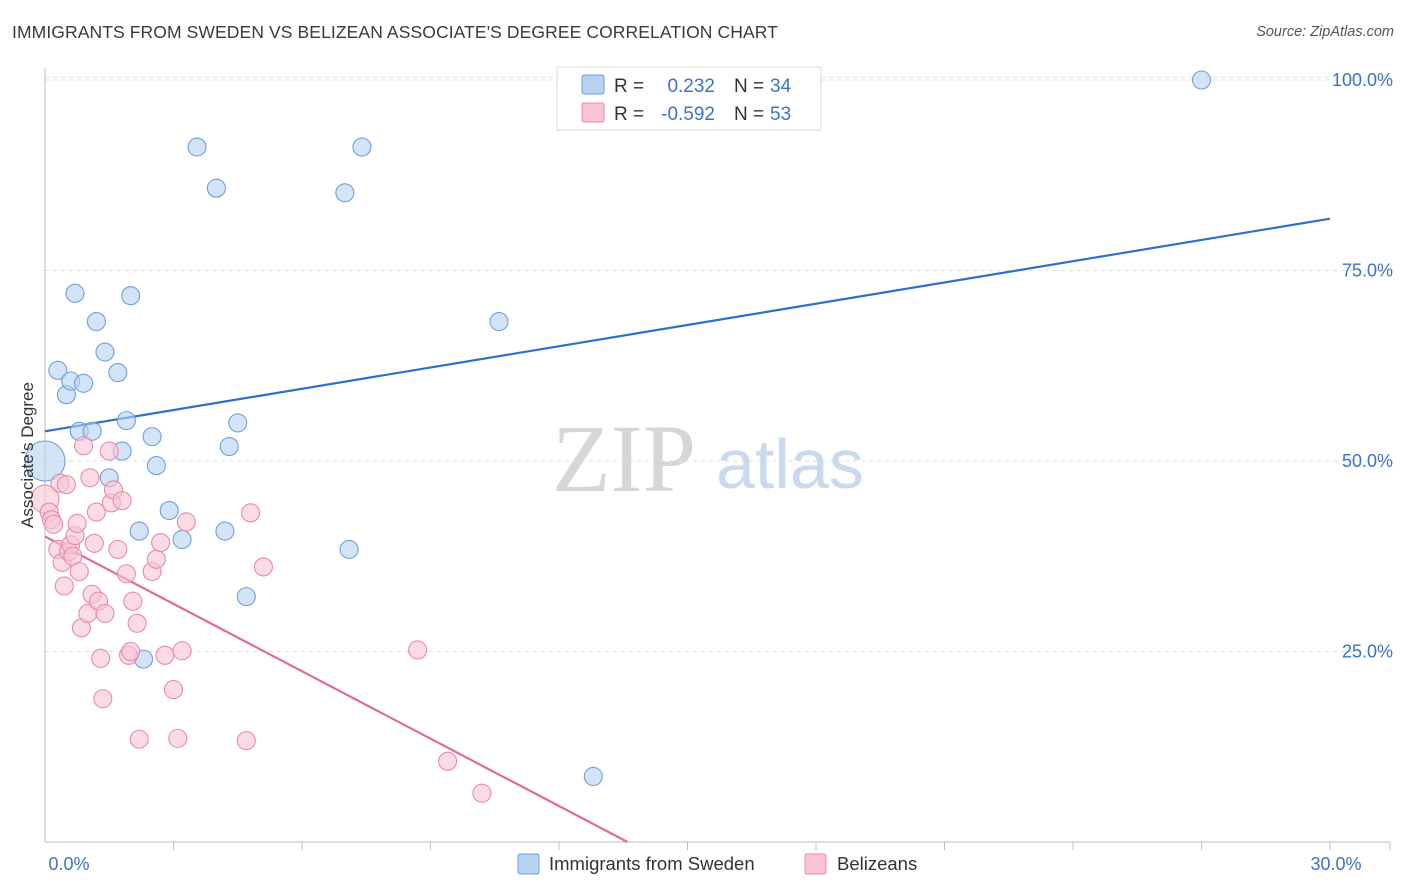 This screenshot has width=1406, height=892. I want to click on watermark-zip: ZIP, so click(624, 458).